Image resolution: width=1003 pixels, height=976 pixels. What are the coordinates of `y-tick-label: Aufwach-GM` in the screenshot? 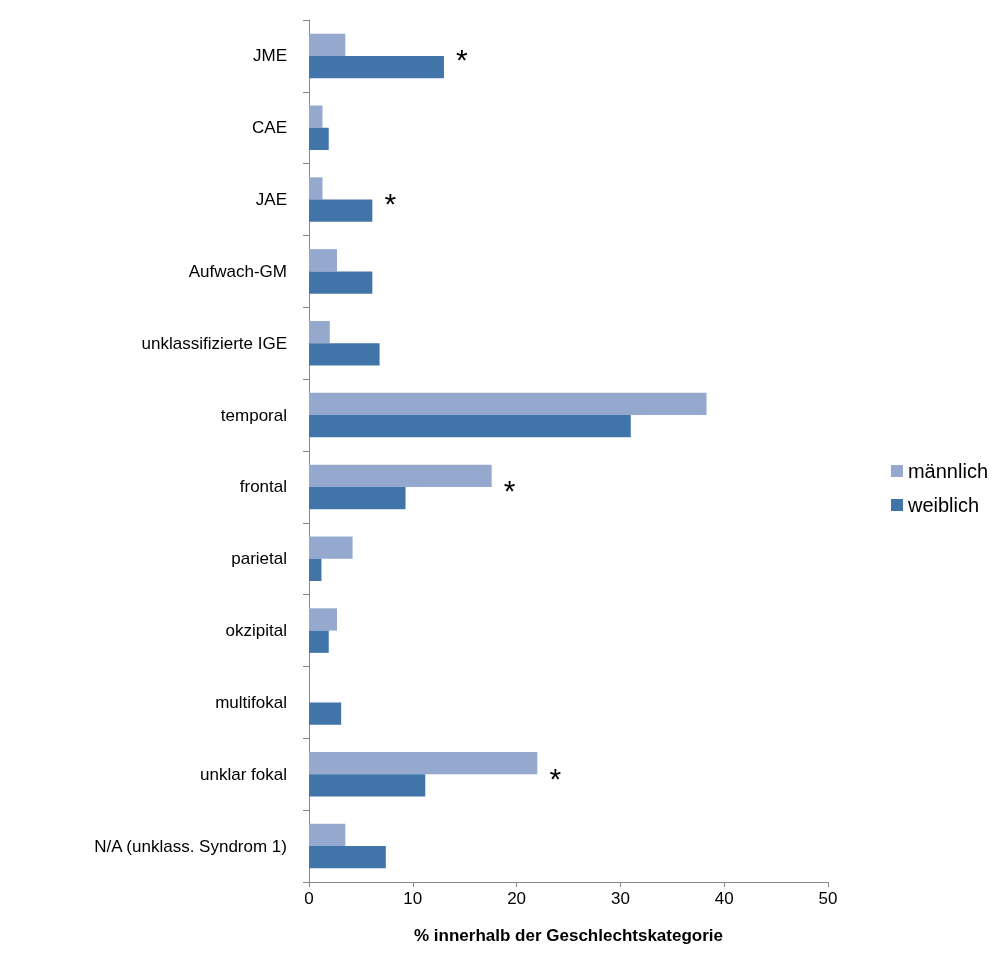 It's located at (237, 271).